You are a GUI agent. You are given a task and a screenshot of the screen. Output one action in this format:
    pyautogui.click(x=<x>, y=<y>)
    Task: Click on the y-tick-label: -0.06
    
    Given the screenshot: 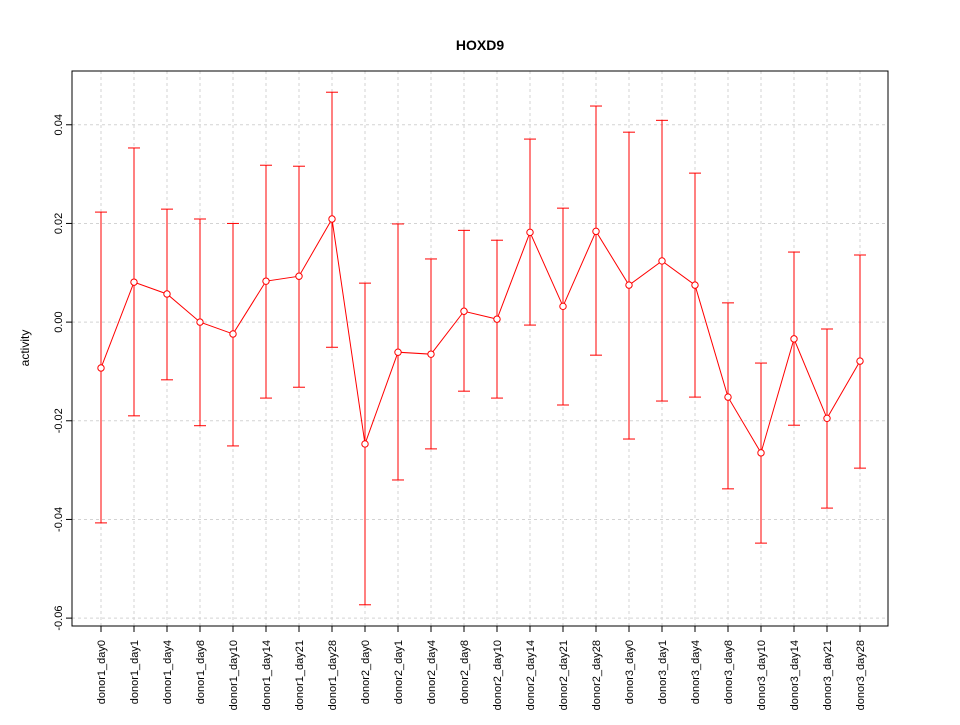 What is the action you would take?
    pyautogui.click(x=59, y=618)
    